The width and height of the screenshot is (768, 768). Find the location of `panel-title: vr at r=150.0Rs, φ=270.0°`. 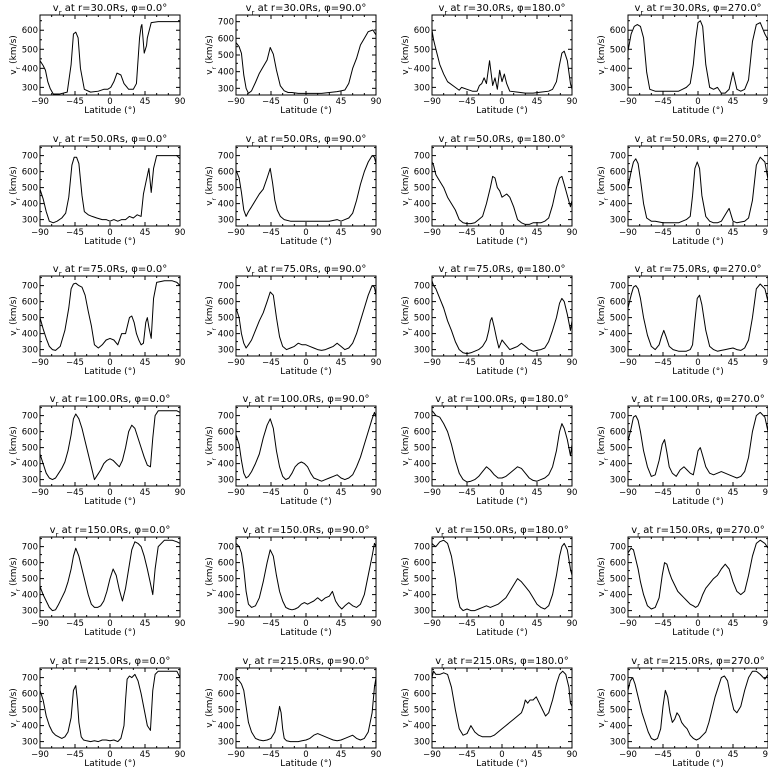

panel-title: vr at r=150.0Rs, φ=270.0° is located at coordinates (697, 532).